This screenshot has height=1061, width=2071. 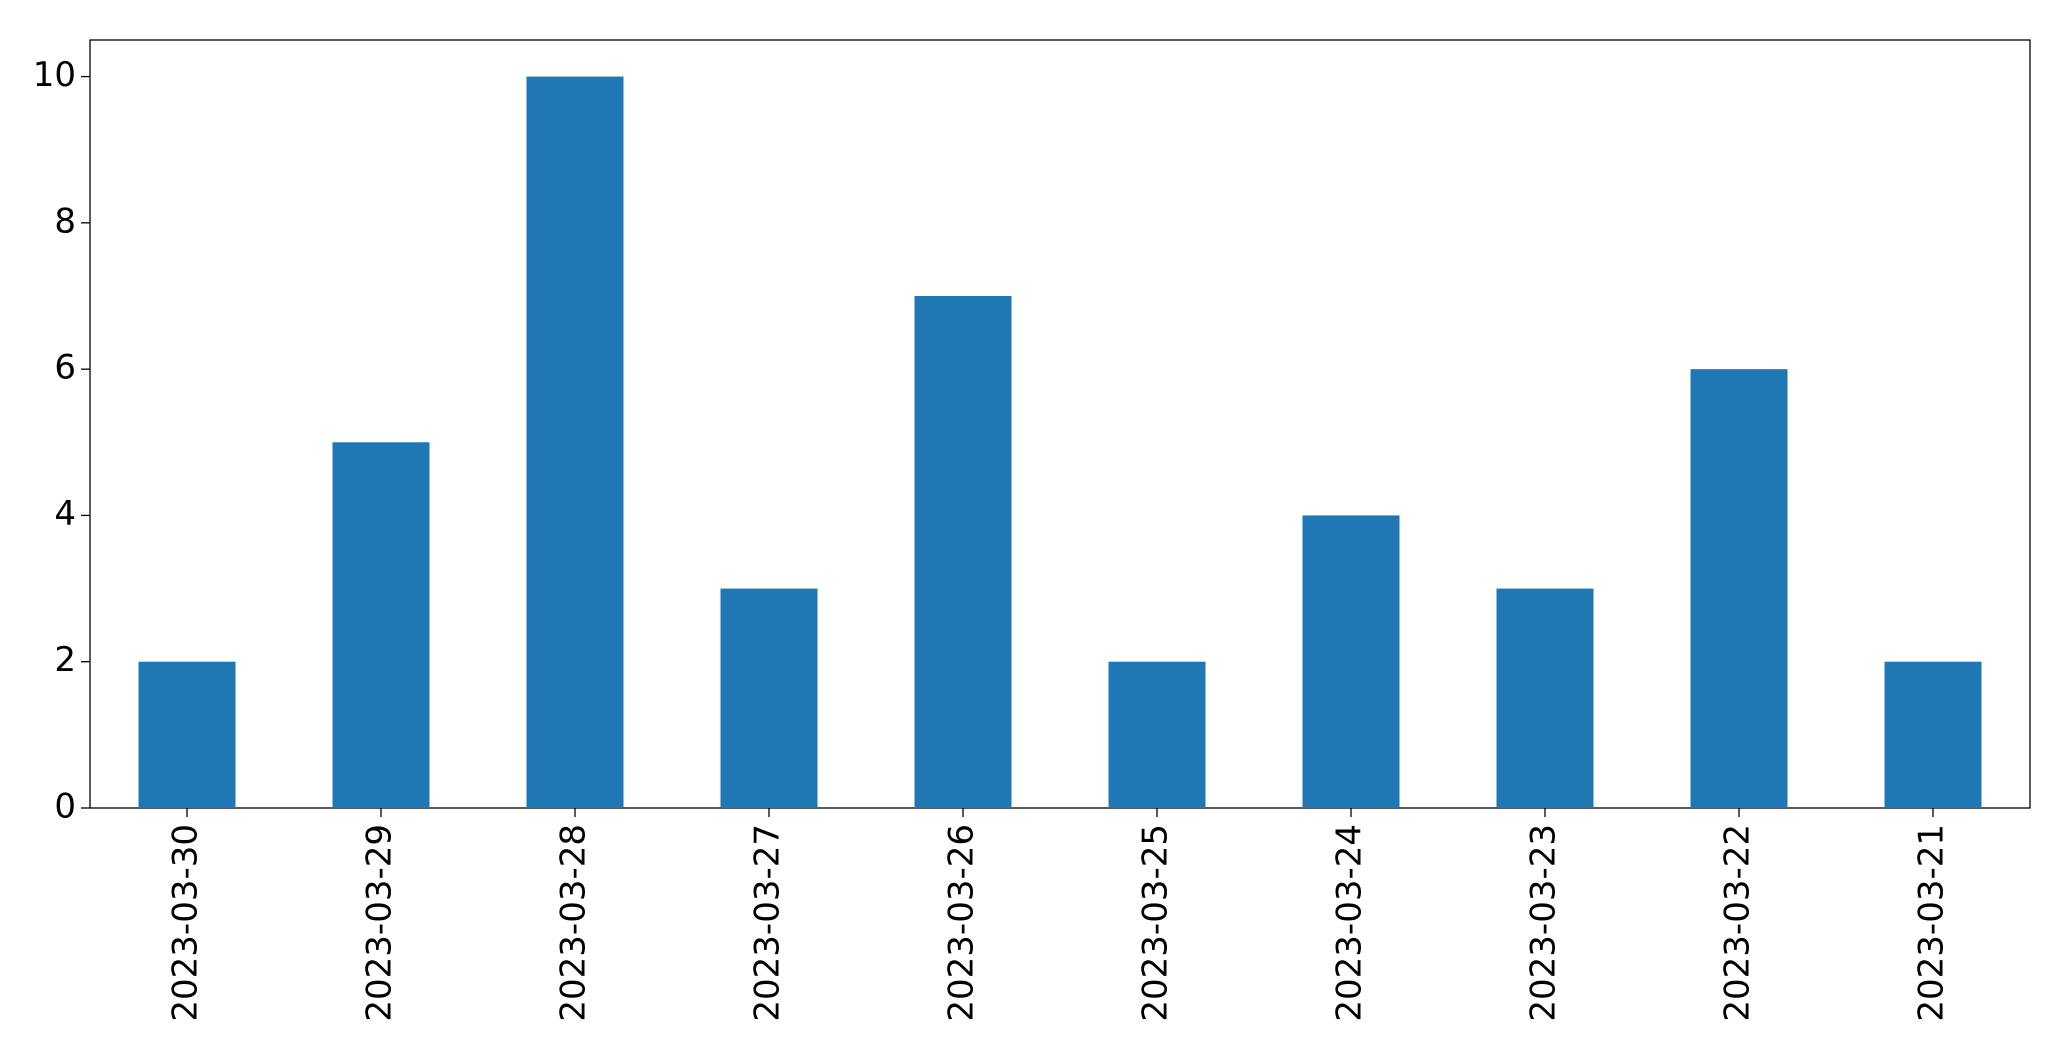 I want to click on y-tick-label: 10, so click(x=54, y=75).